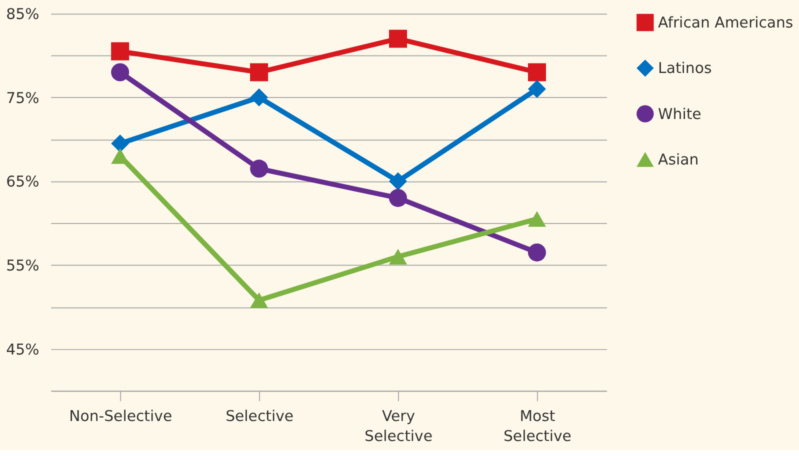 The height and width of the screenshot is (466, 799). Describe the element at coordinates (23, 14) in the screenshot. I see `y-tick-label: 85%` at that location.